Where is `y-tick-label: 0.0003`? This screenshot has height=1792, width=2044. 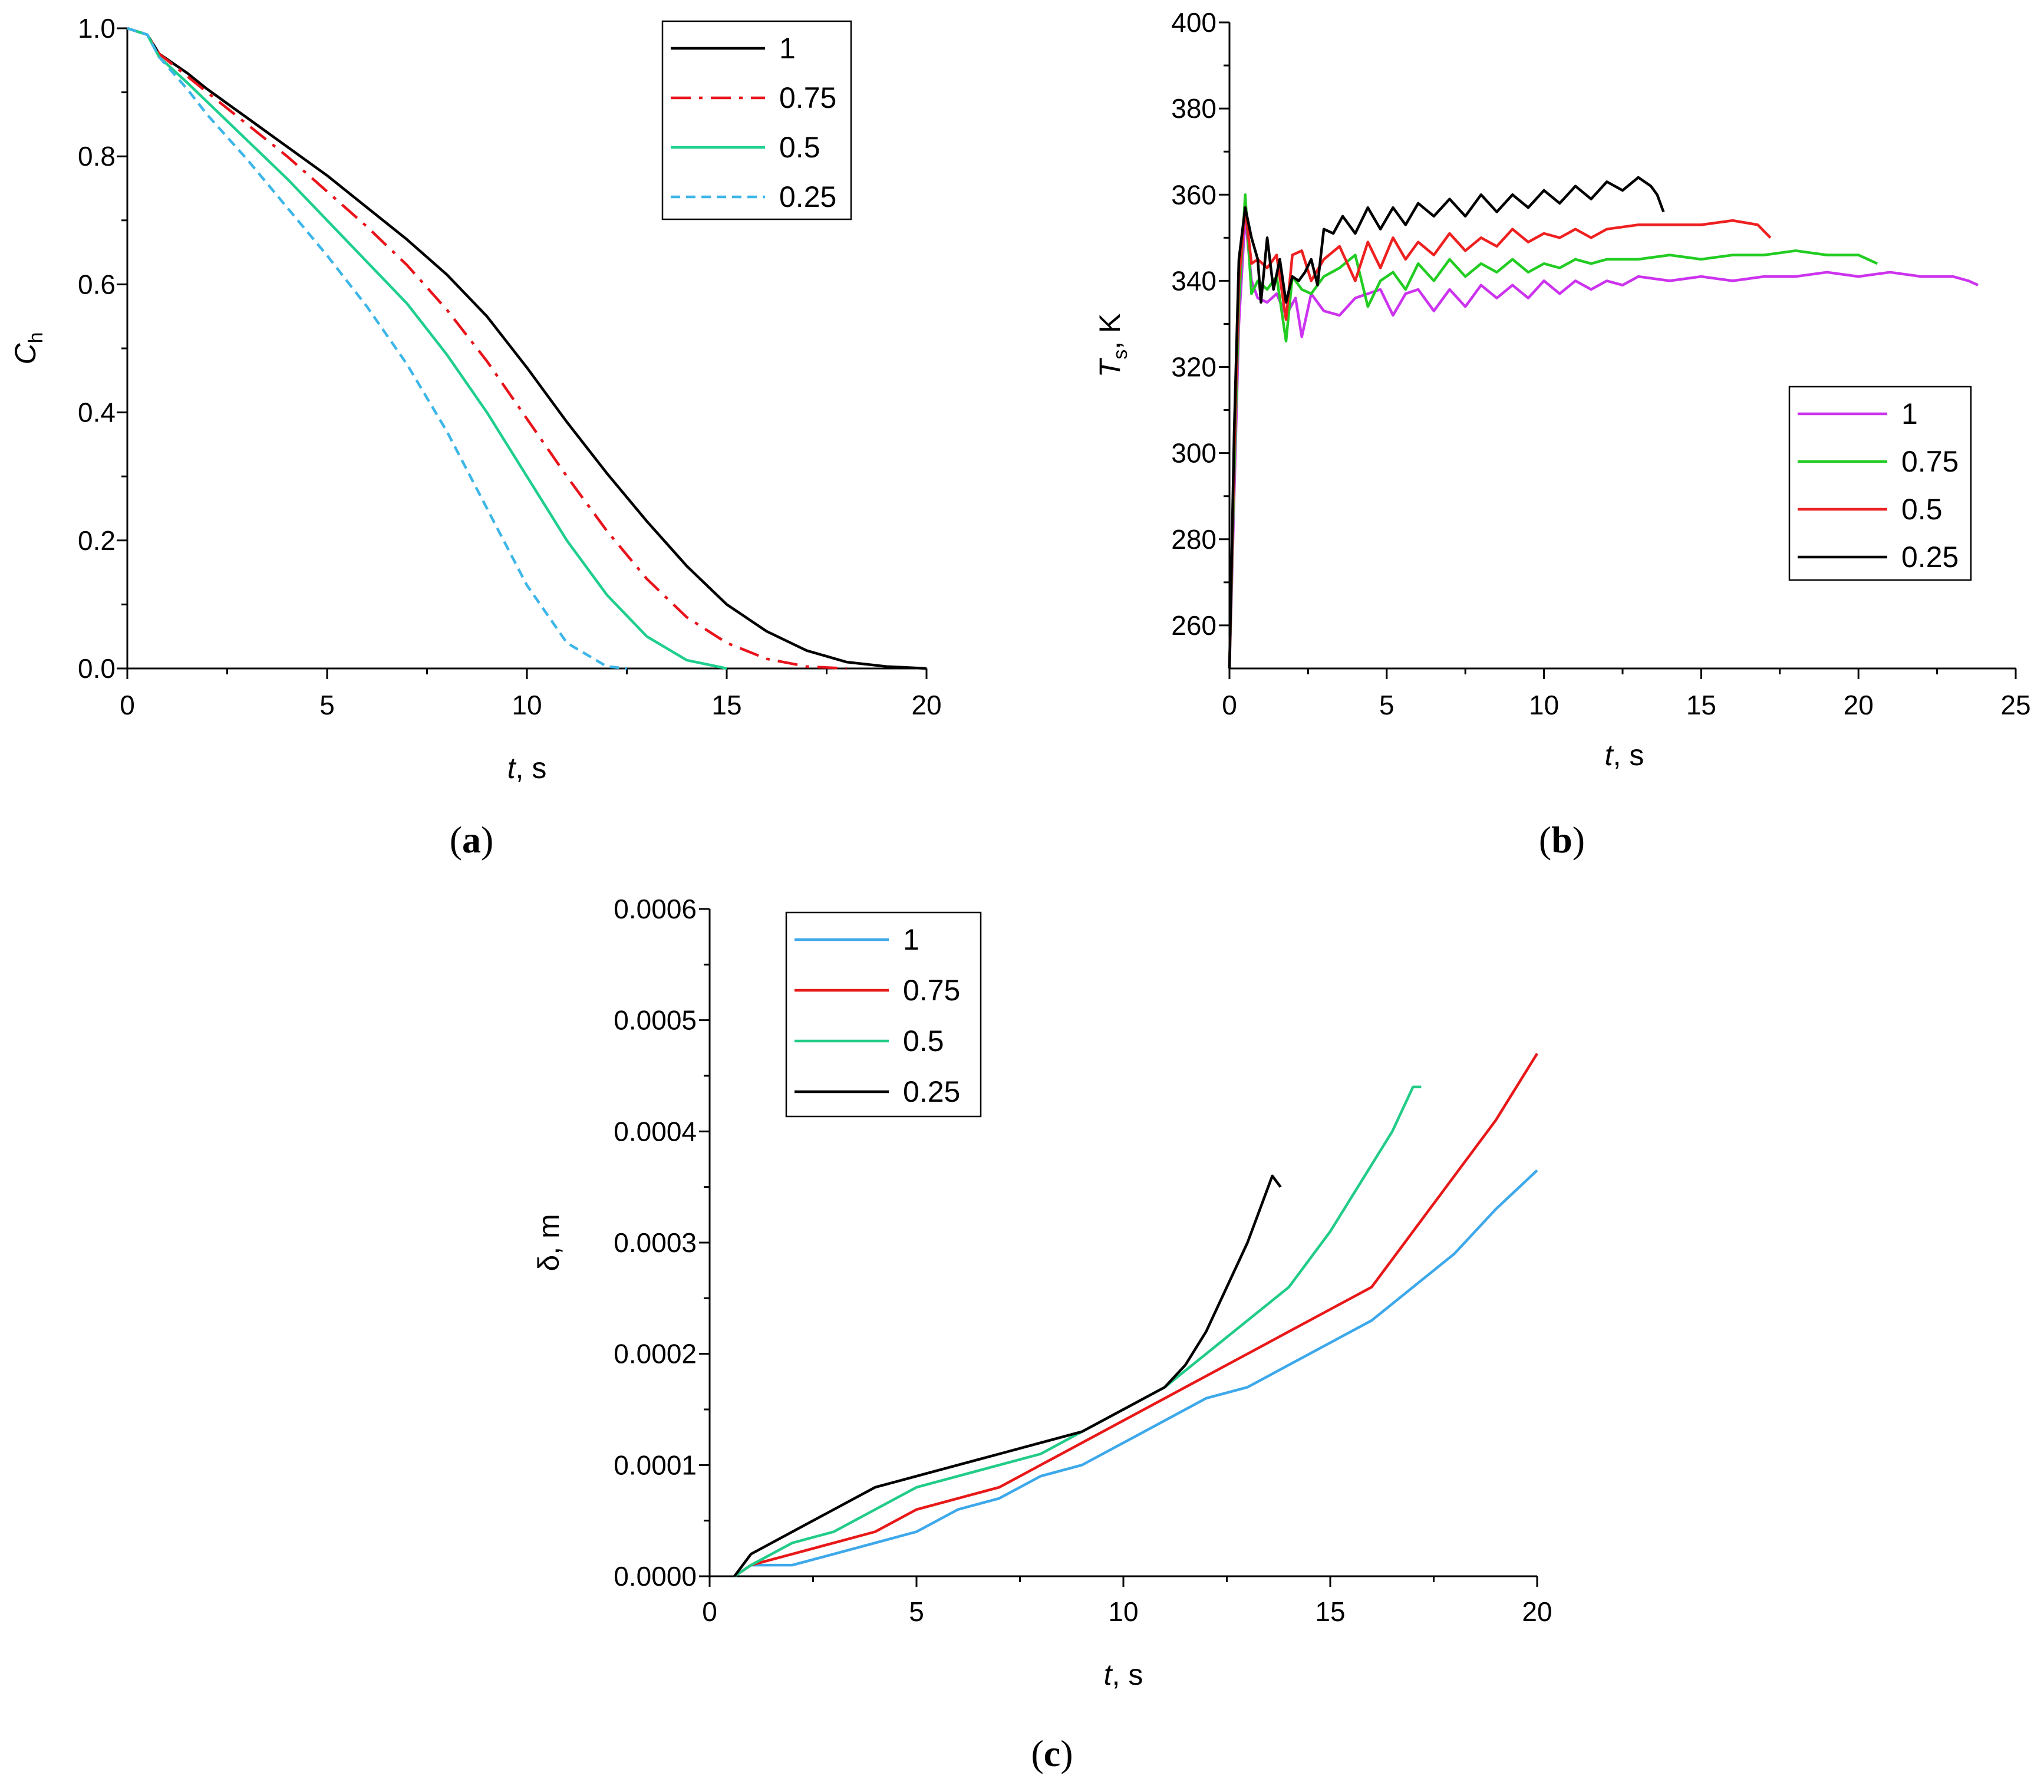 y-tick-label: 0.0003 is located at coordinates (655, 1242).